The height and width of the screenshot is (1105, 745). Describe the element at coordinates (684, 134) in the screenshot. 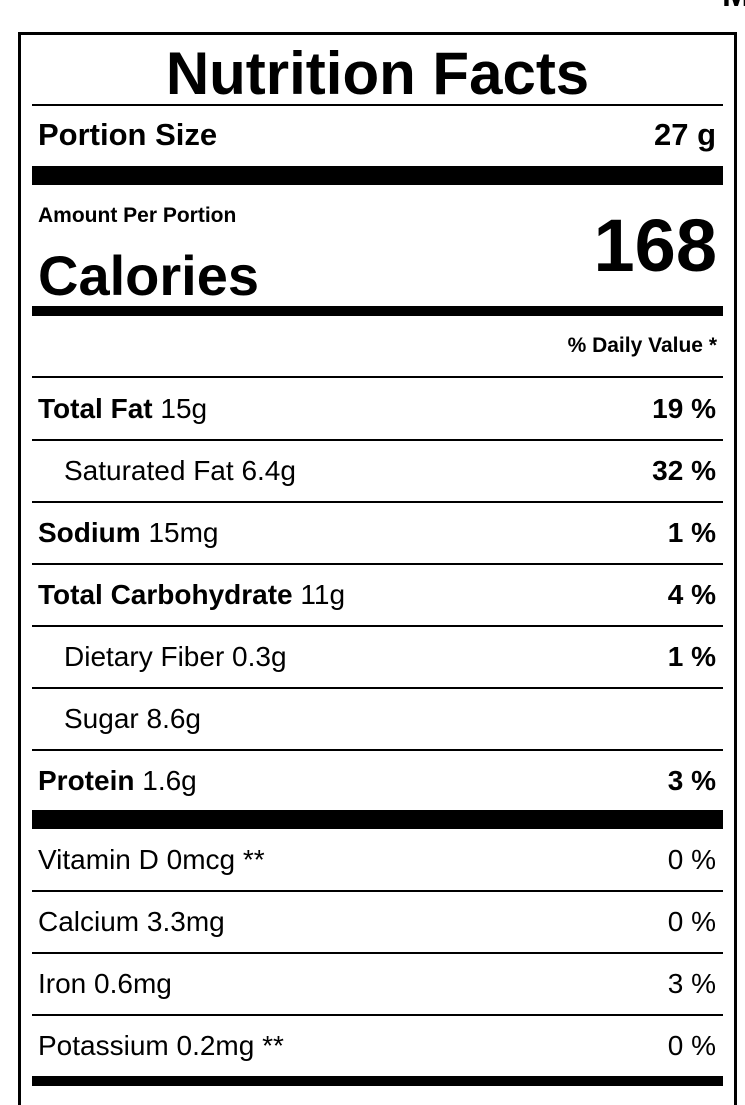

I see `portion-value: 27 g` at that location.